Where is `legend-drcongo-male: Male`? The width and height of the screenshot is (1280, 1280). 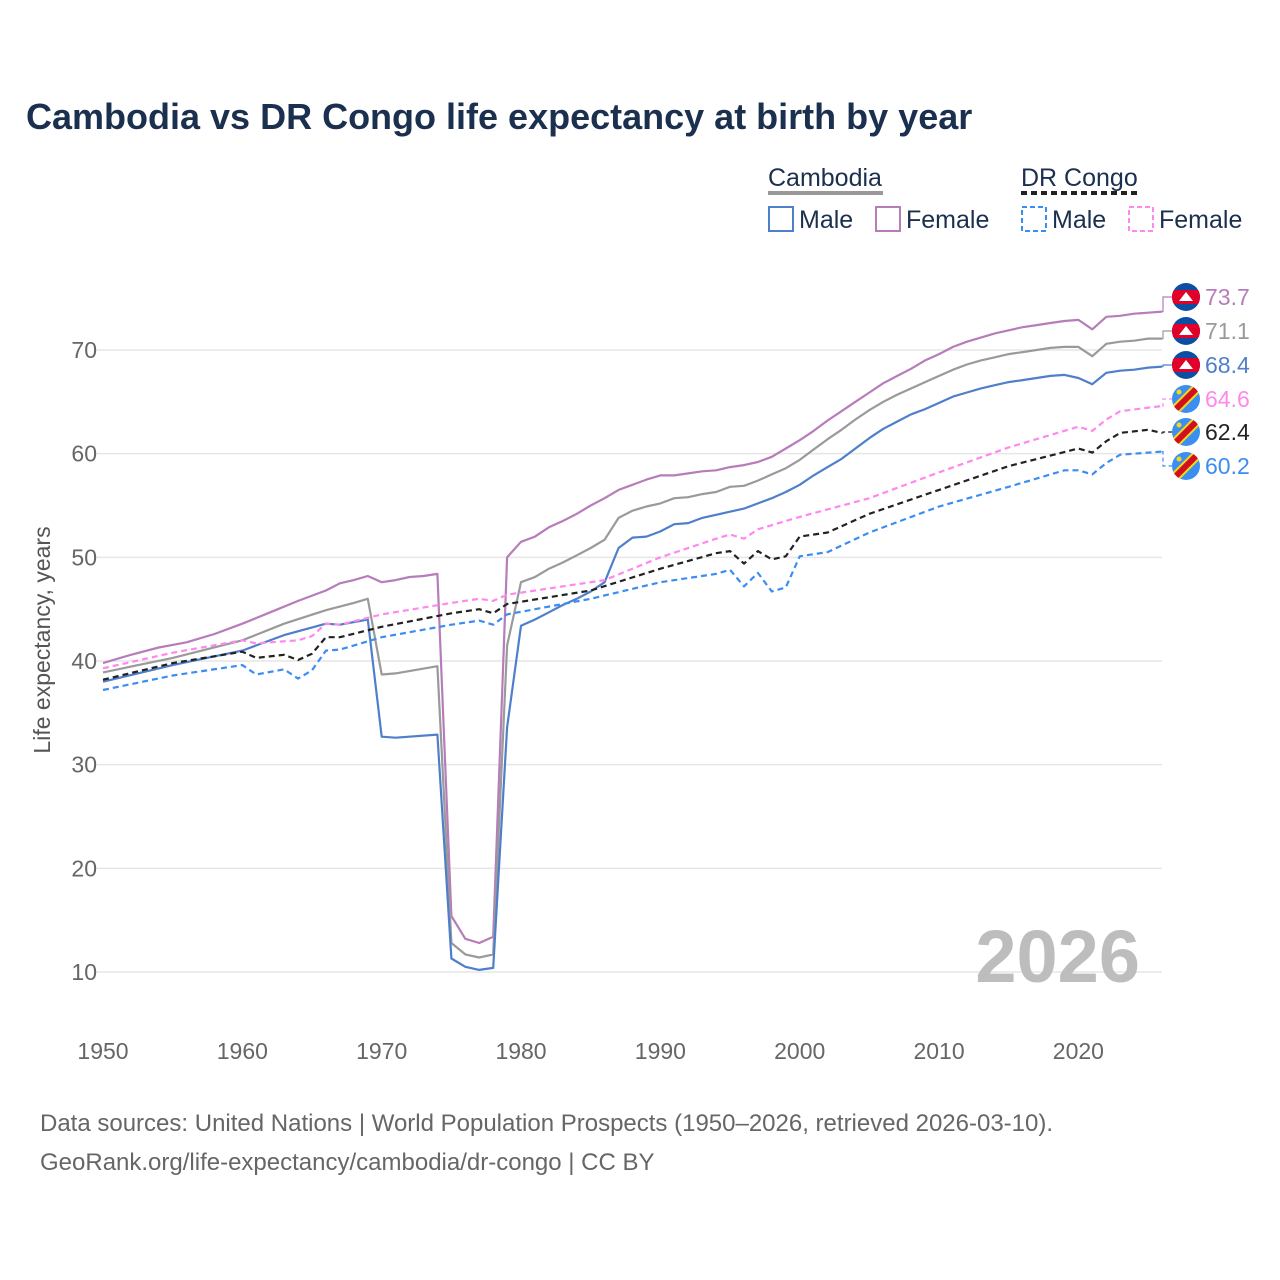 legend-drcongo-male: Male is located at coordinates (1079, 220).